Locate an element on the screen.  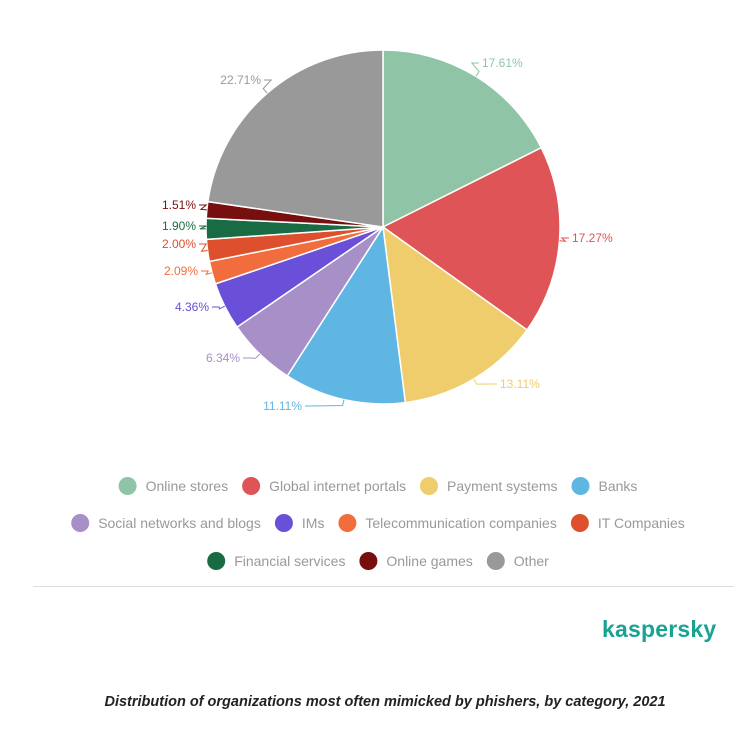
legend-item-financial-services: Financial services is located at coordinates (276, 561).